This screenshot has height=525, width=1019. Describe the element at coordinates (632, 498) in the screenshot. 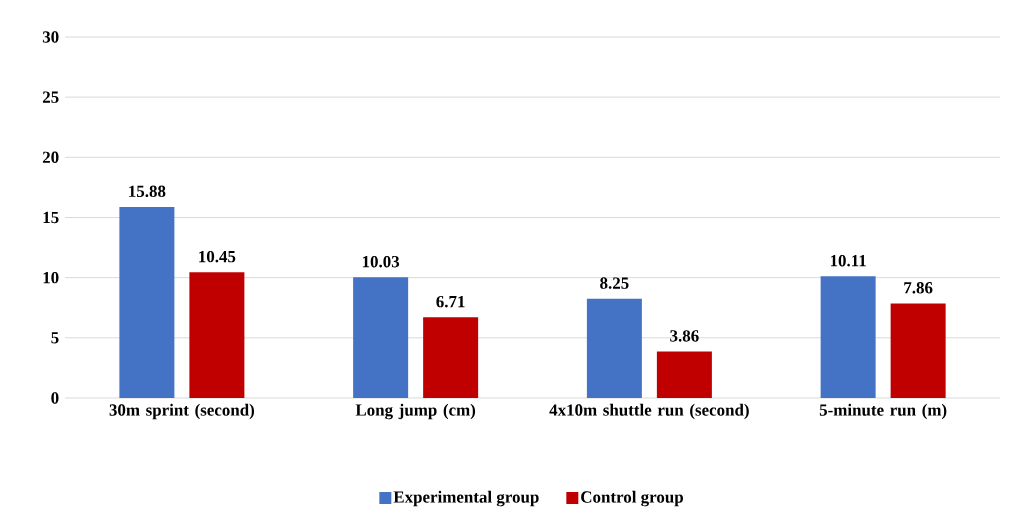

I see `legend-label: Control group` at that location.